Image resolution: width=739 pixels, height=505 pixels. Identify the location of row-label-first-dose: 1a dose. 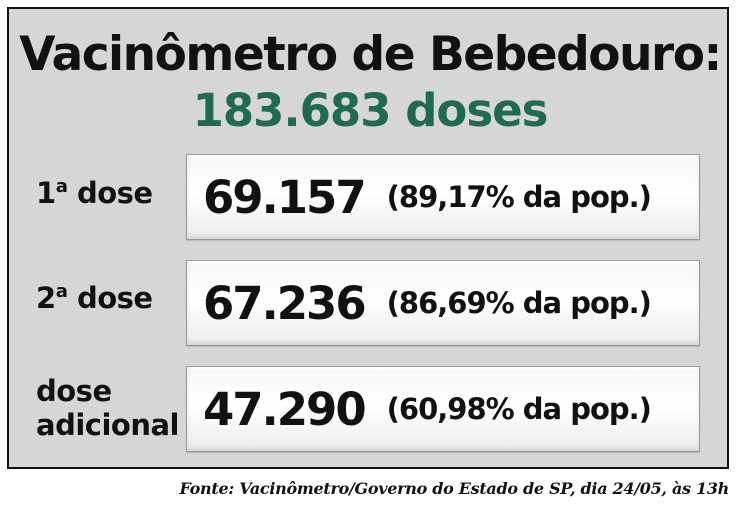
(94, 193).